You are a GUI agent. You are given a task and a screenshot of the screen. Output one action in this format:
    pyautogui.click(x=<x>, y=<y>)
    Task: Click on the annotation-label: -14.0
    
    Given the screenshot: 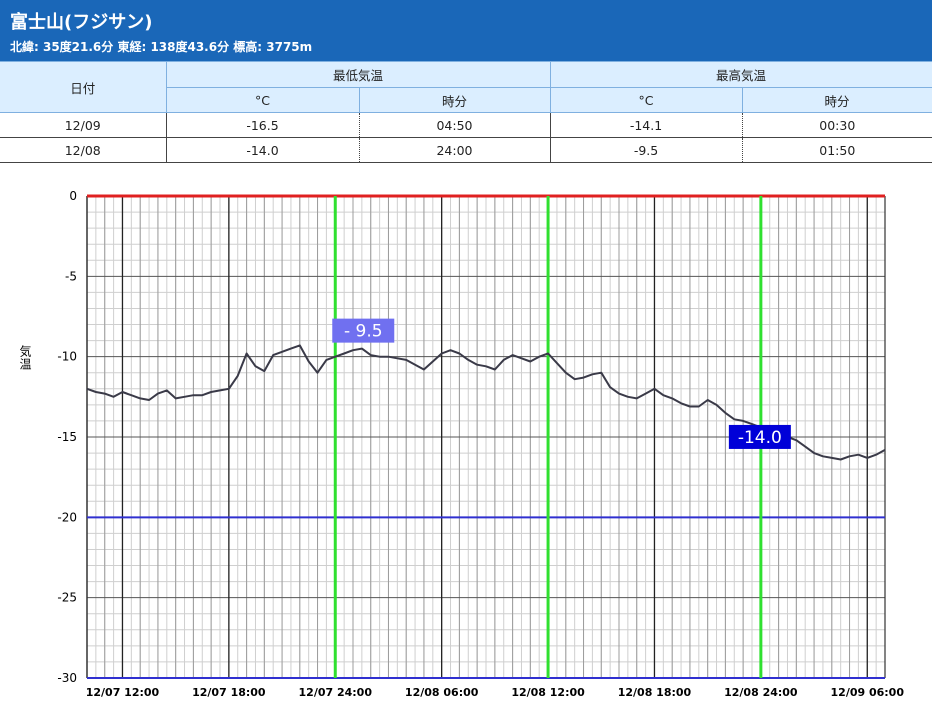 What is the action you would take?
    pyautogui.click(x=760, y=438)
    